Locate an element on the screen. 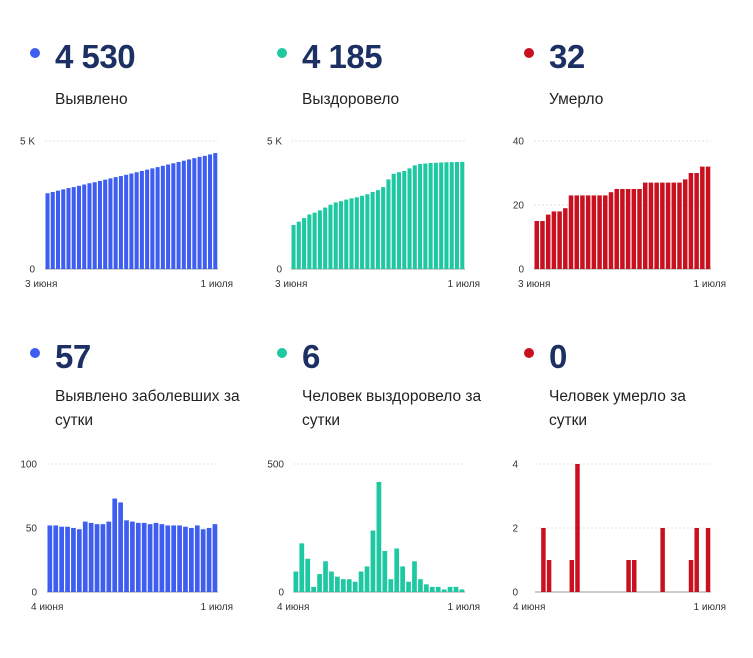  y-tick-label: 5 K is located at coordinates (274, 142).